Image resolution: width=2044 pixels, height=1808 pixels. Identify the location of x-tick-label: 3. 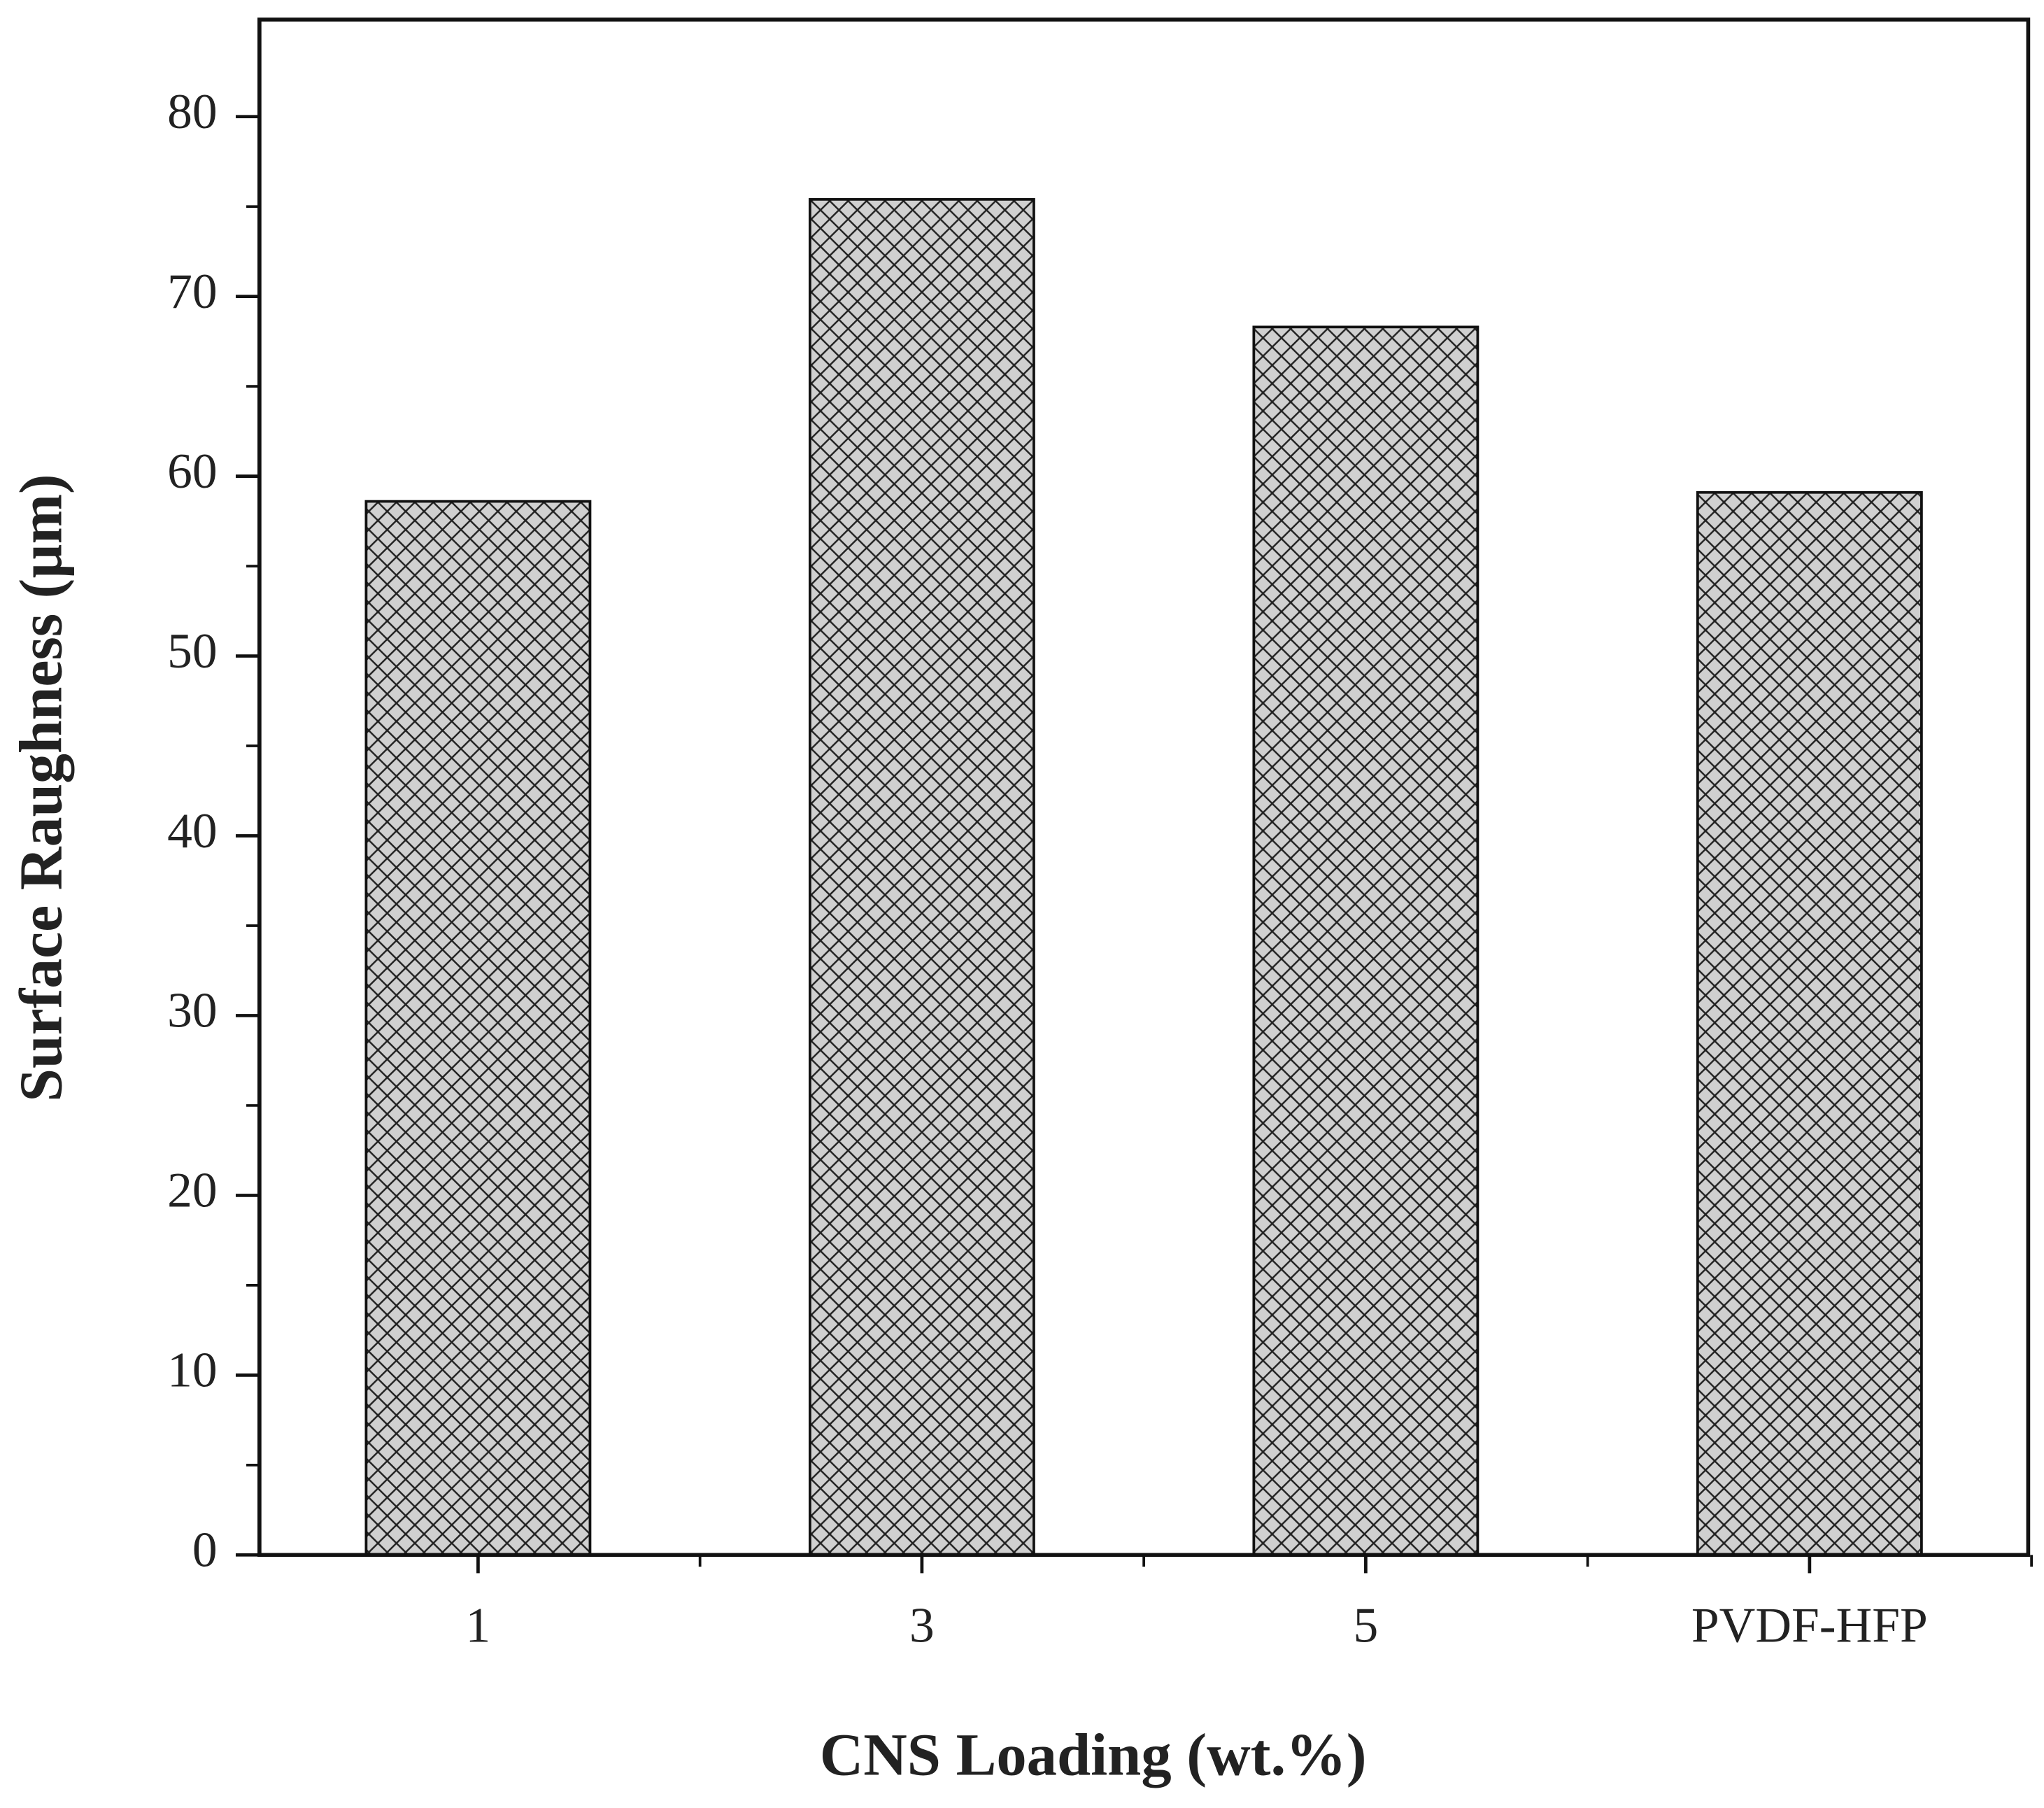
(922, 1626).